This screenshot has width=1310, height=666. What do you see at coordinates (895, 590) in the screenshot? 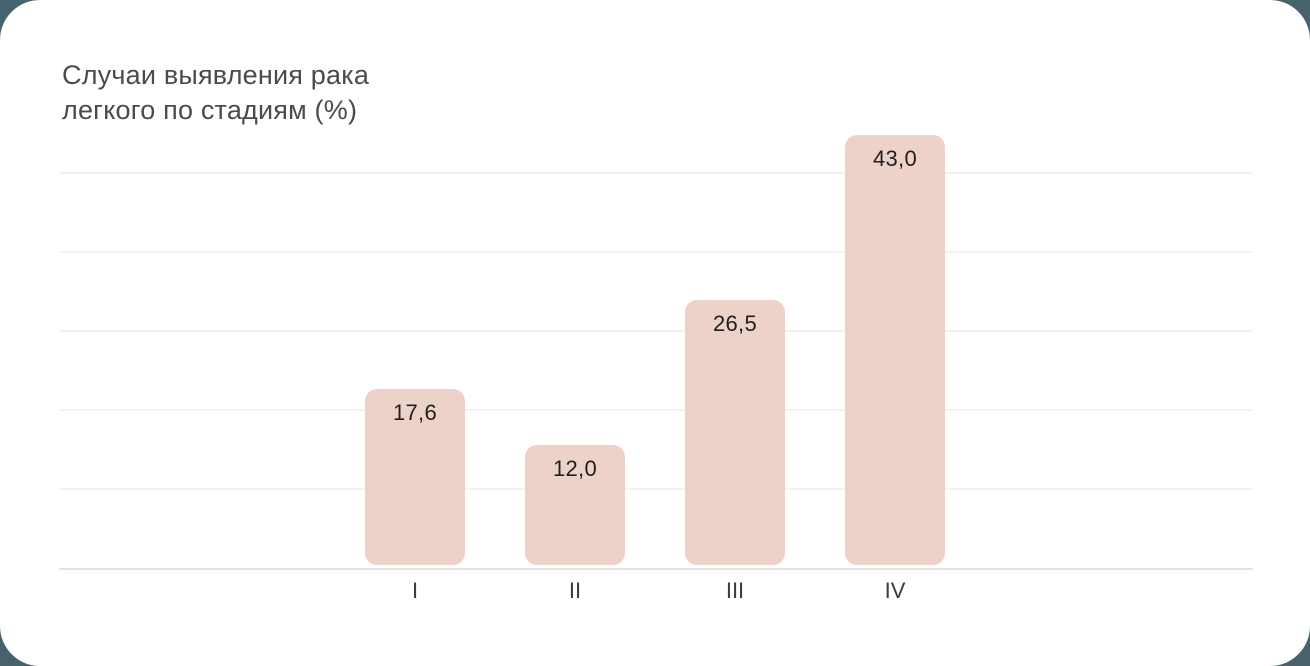
I see `x-axis-label-IV: IV` at bounding box center [895, 590].